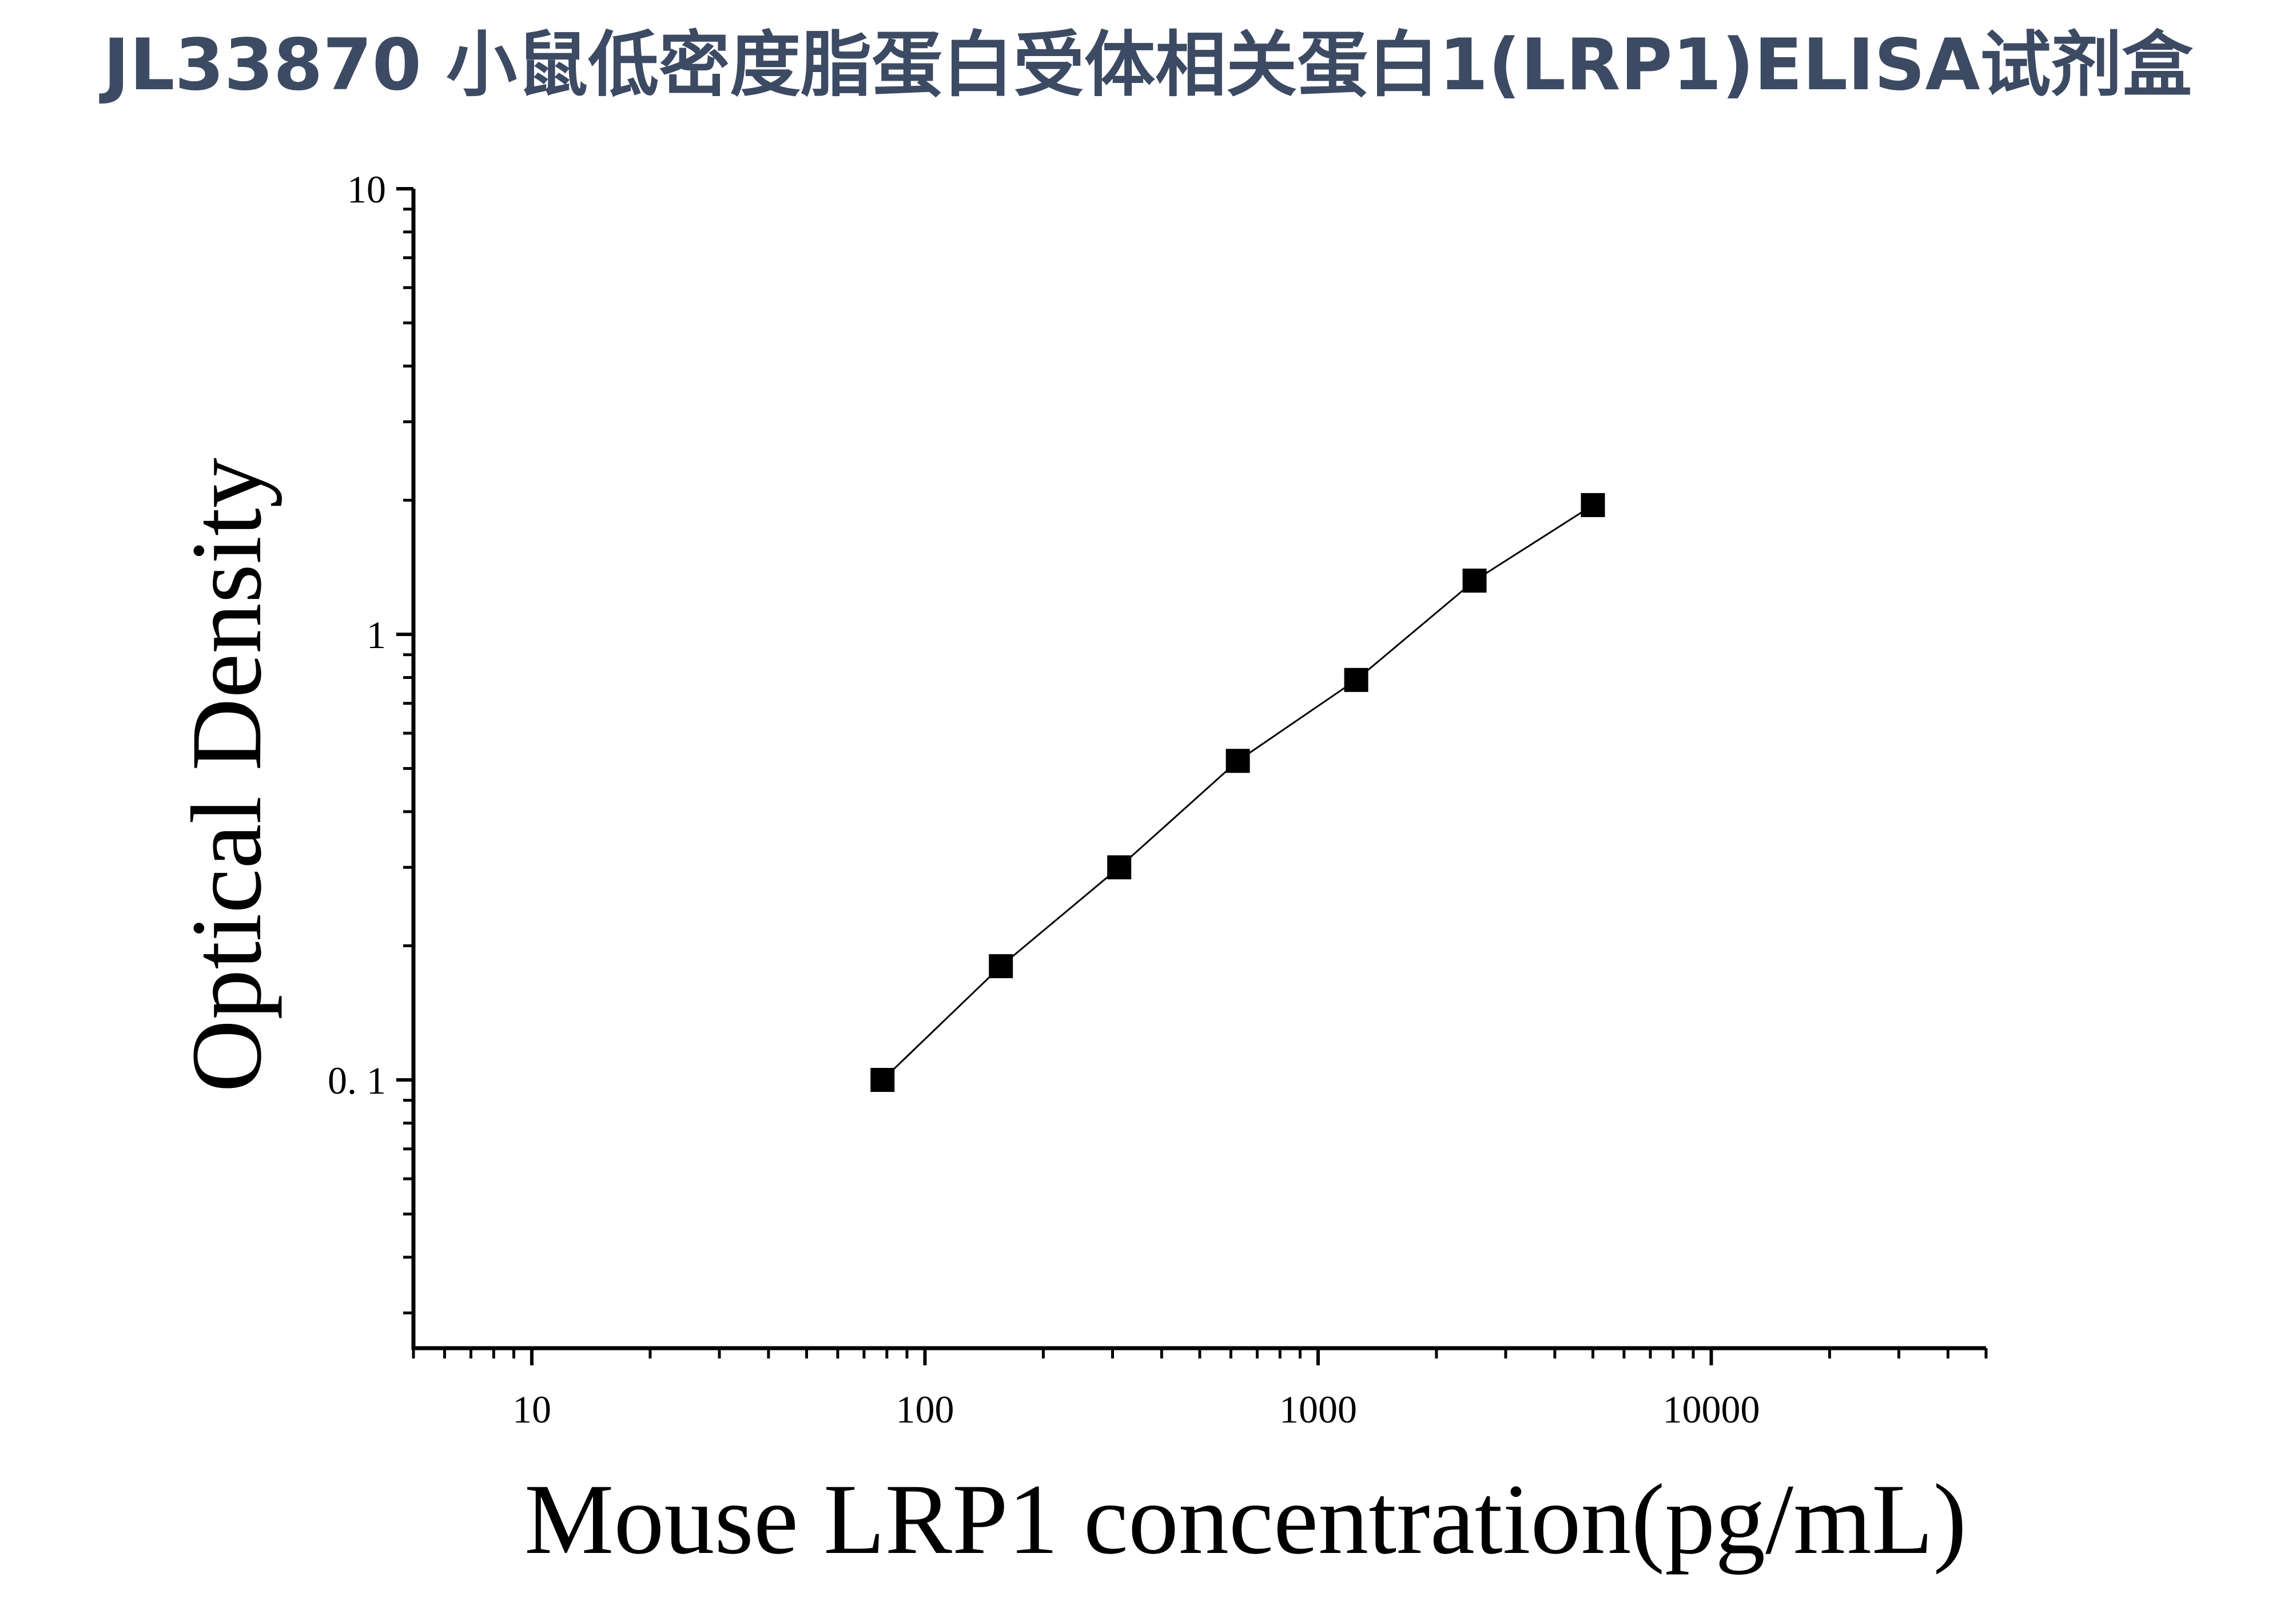 The image size is (2296, 1605). I want to click on x-axis-label: Mouse LRP1 concentration(pg/mL), so click(1245, 1519).